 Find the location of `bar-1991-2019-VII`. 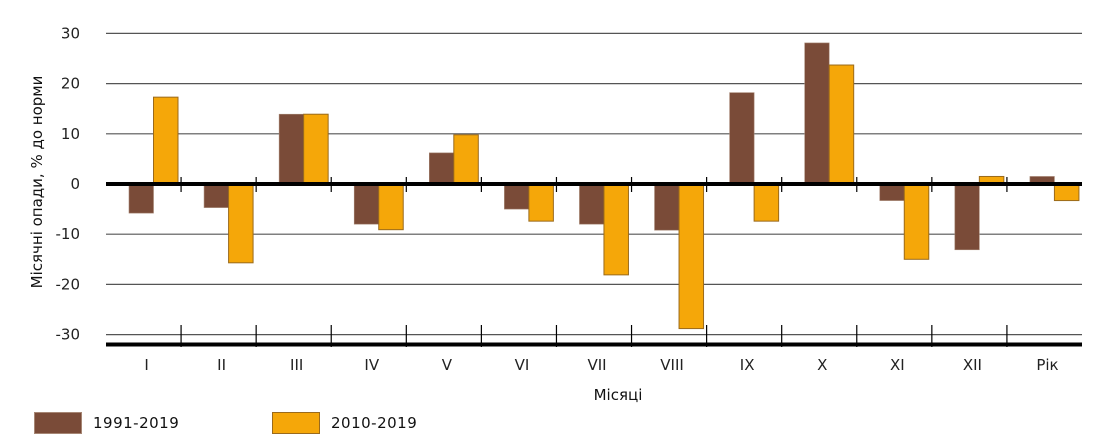

bar-1991-2019-VII is located at coordinates (592, 204).